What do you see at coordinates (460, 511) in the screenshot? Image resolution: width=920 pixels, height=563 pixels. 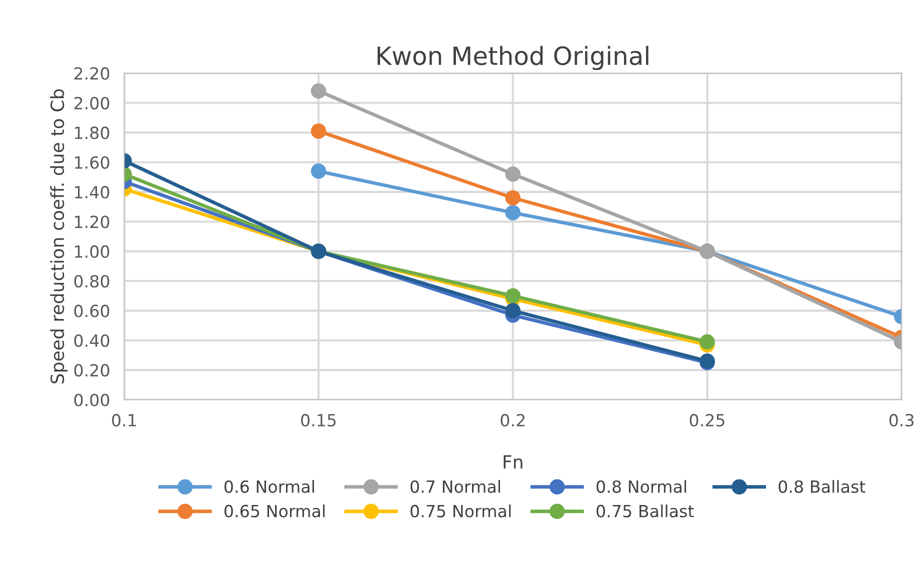 I see `legend-label: 0.75 Normal` at bounding box center [460, 511].